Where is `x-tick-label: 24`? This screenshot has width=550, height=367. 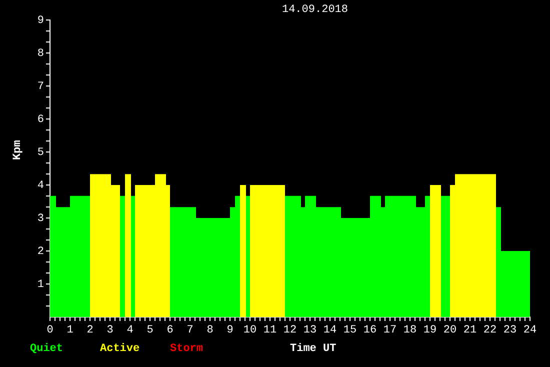
x-tick-label: 24 is located at coordinates (530, 330).